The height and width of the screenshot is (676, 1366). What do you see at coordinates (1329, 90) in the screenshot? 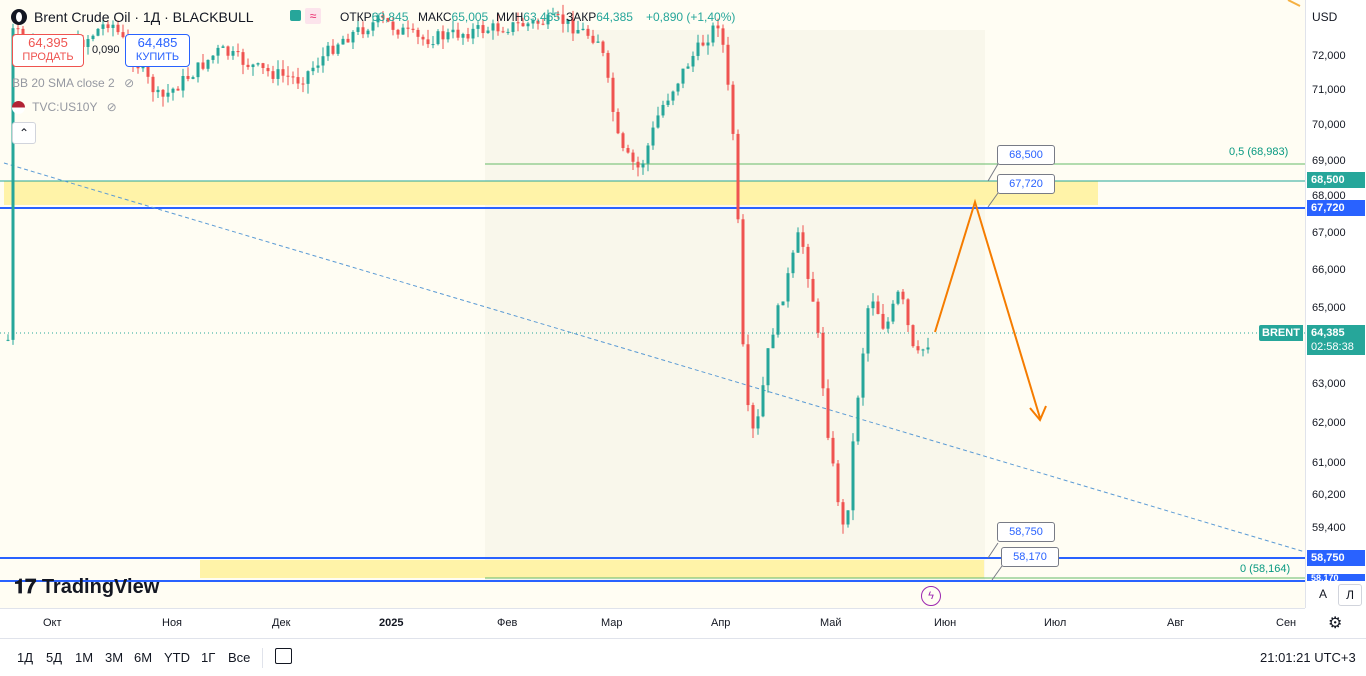
I see `price-tick: 71,000` at bounding box center [1329, 90].